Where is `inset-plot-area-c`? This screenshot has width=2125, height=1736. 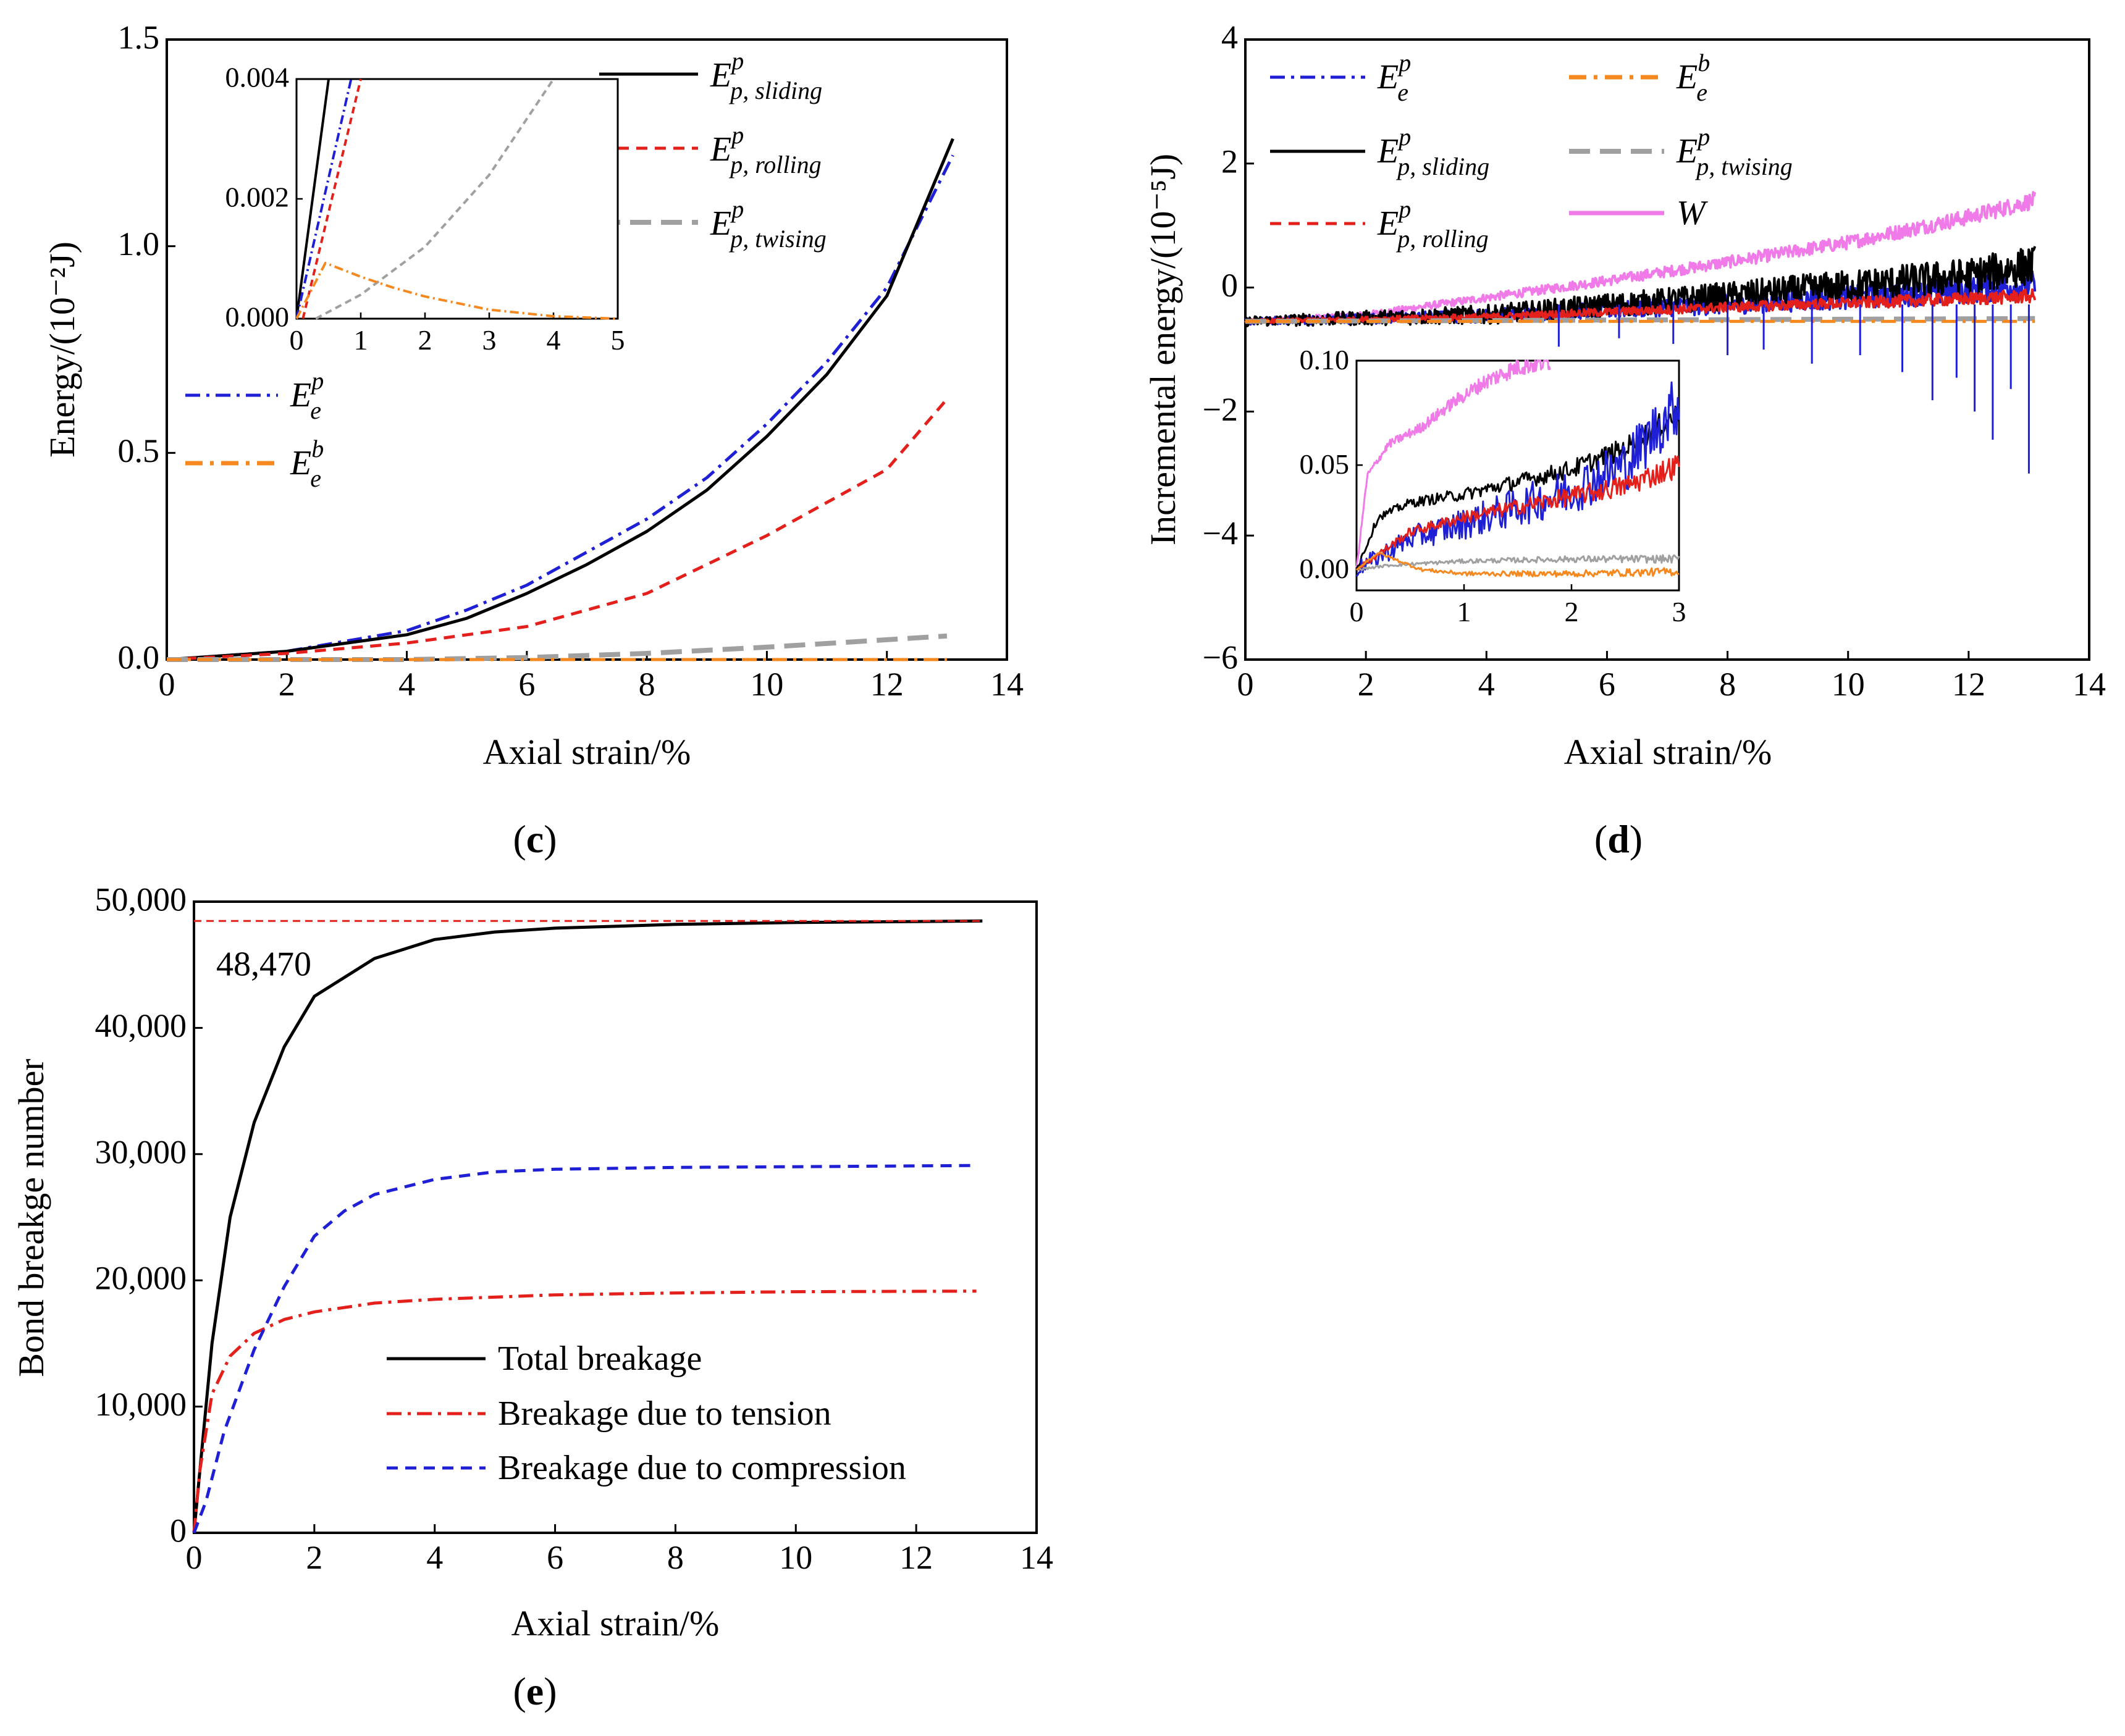 inset-plot-area-c is located at coordinates (457, 199).